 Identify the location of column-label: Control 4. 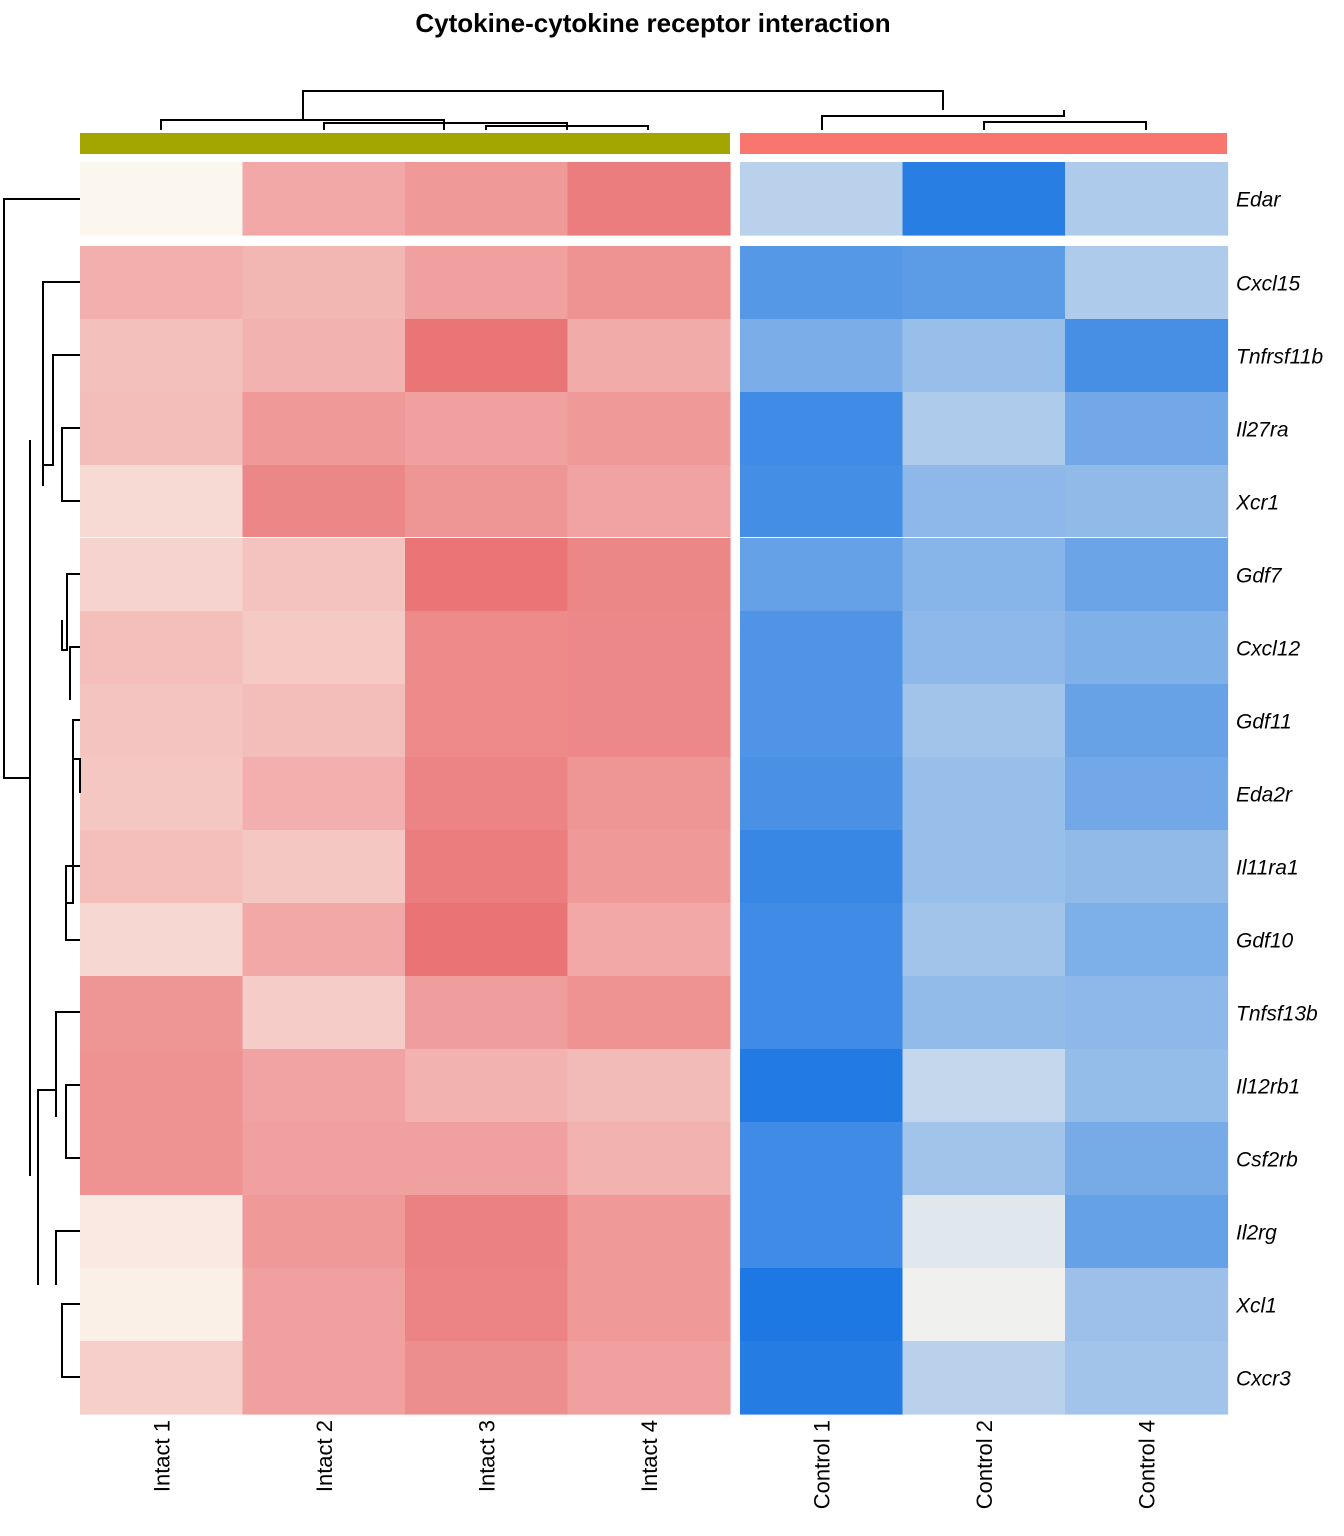
(1146, 1464).